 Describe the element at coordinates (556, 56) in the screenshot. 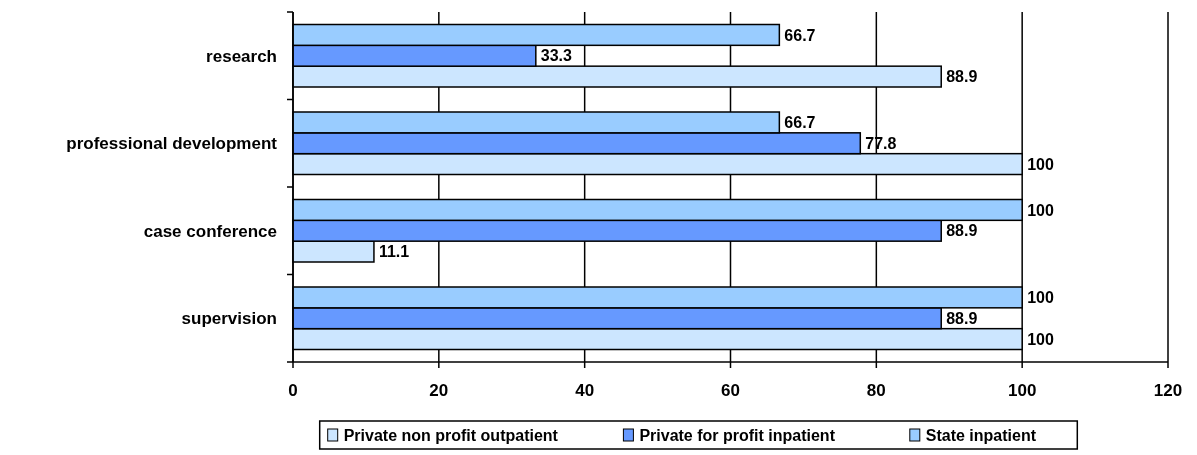

I see `data-label: 33.3` at that location.